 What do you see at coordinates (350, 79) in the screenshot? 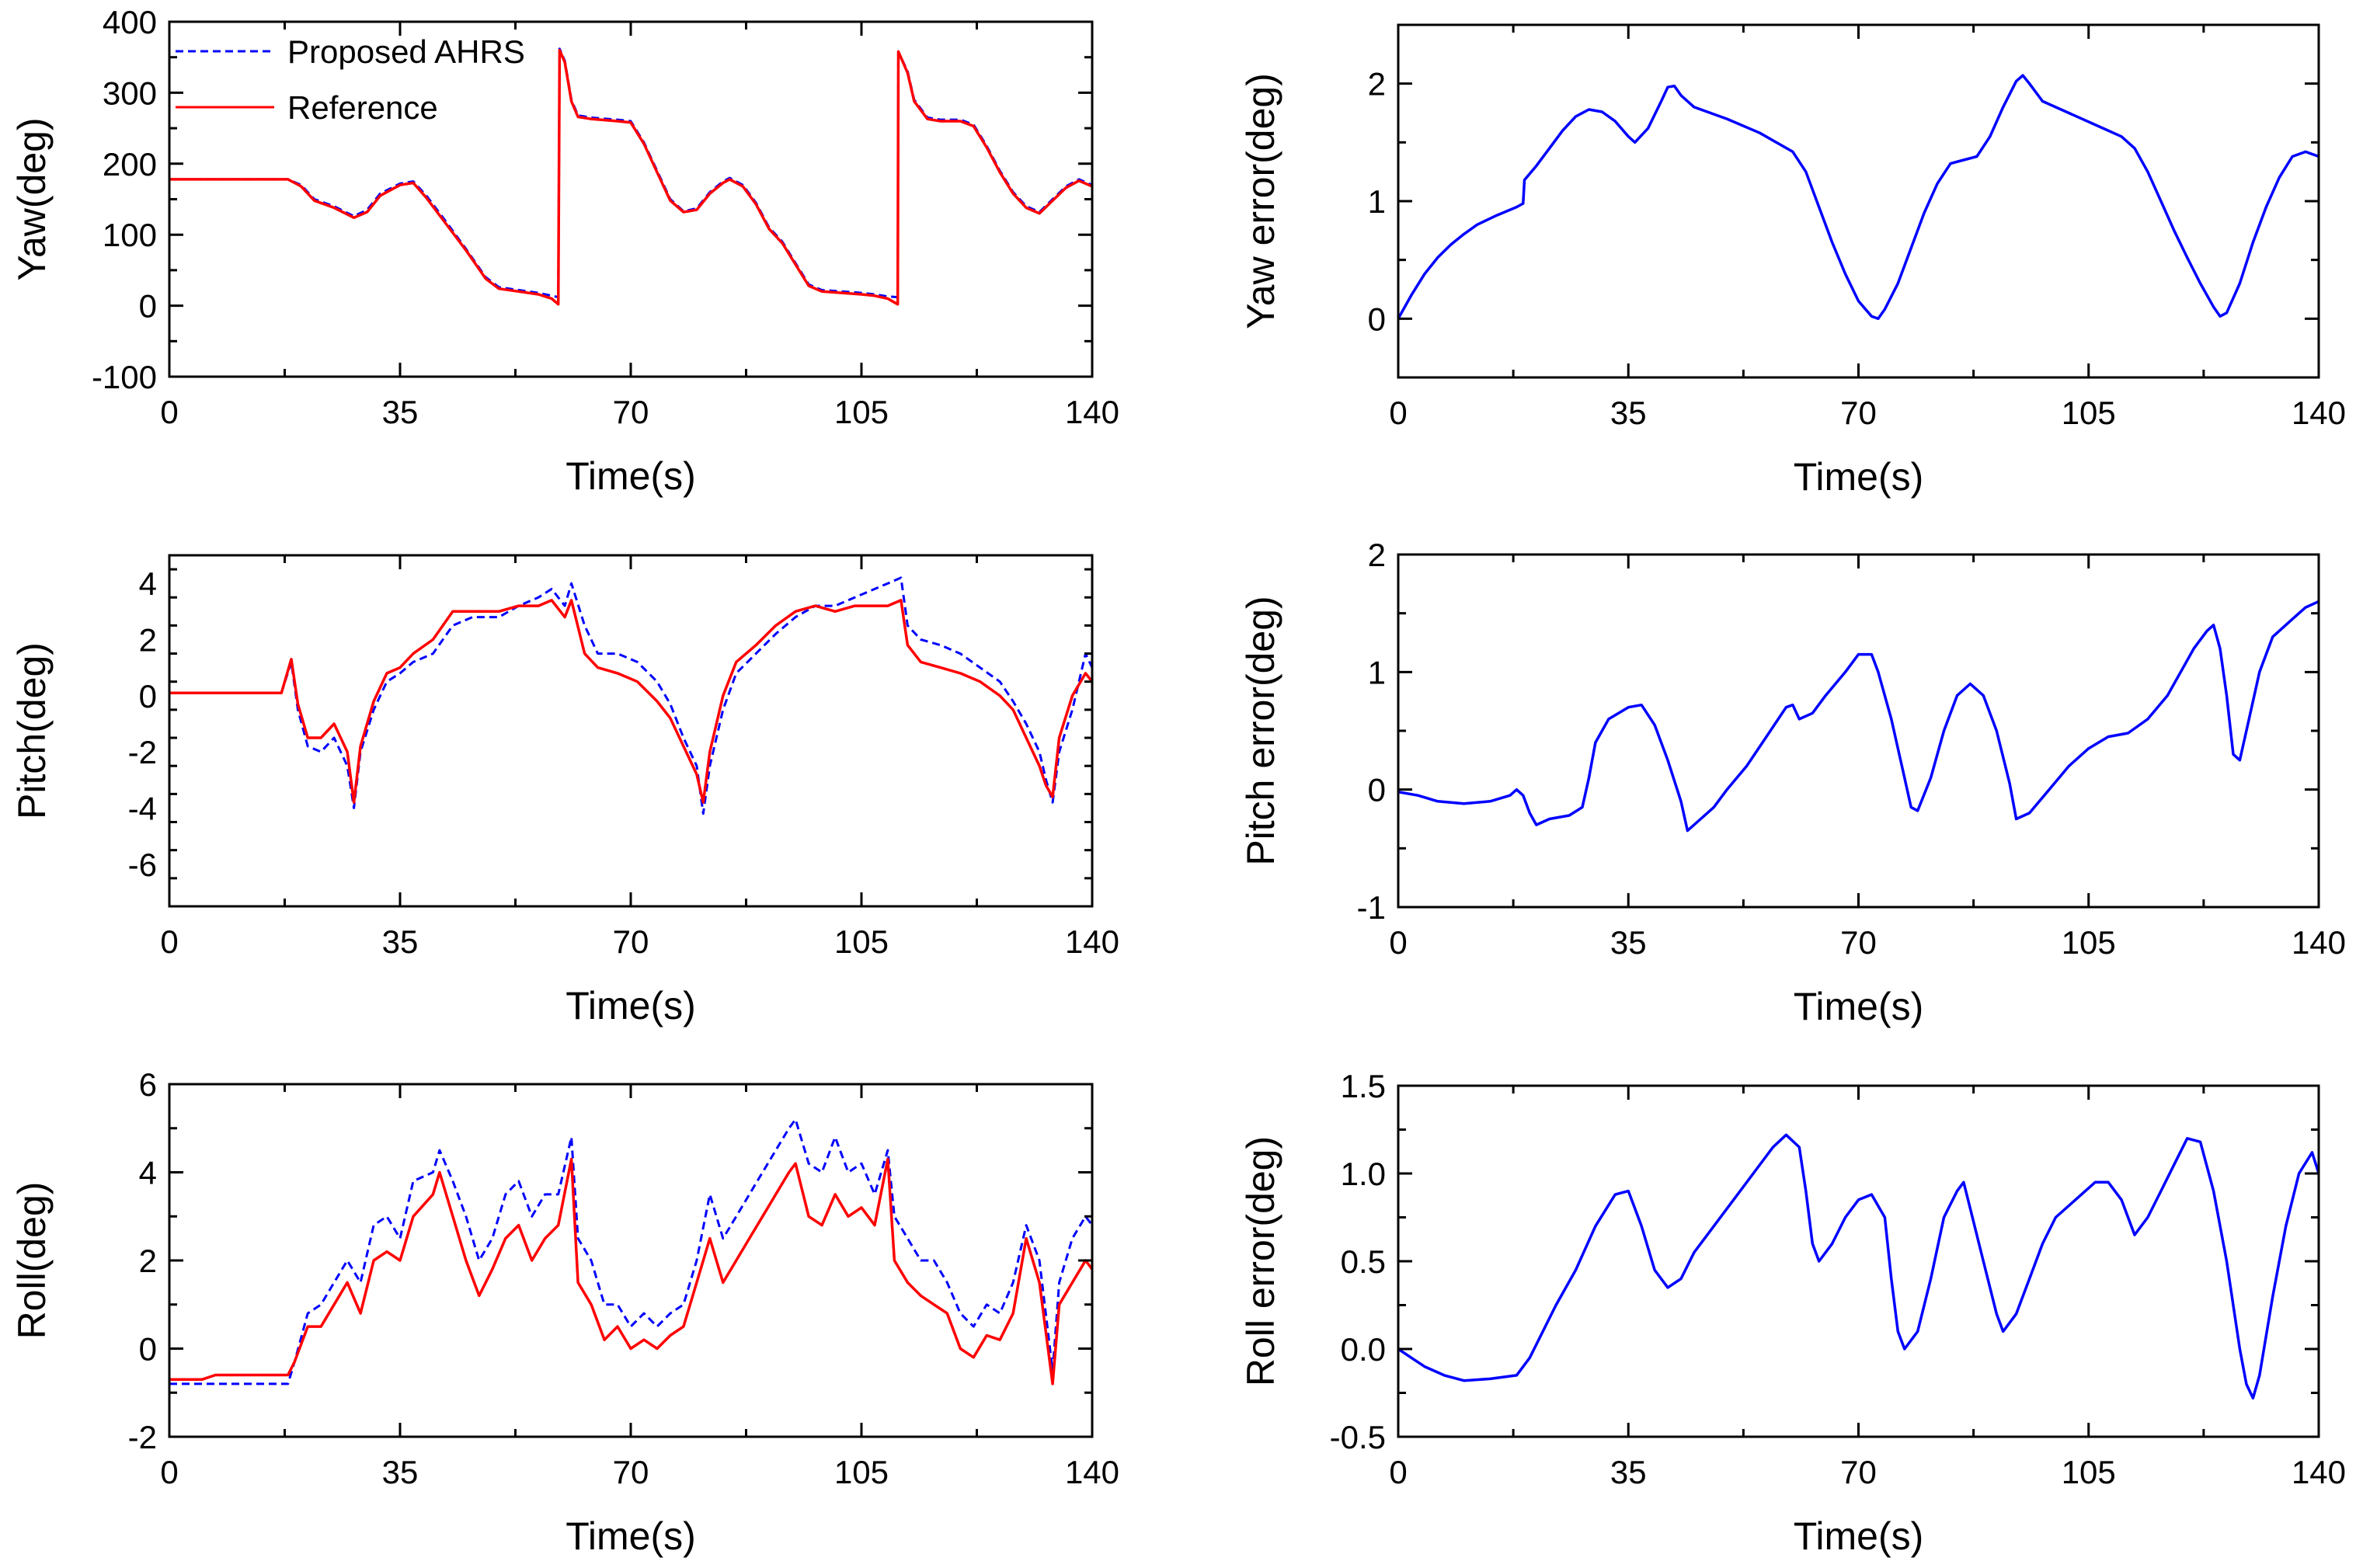
I see `yaw-legend: Proposed AHRS Reference` at bounding box center [350, 79].